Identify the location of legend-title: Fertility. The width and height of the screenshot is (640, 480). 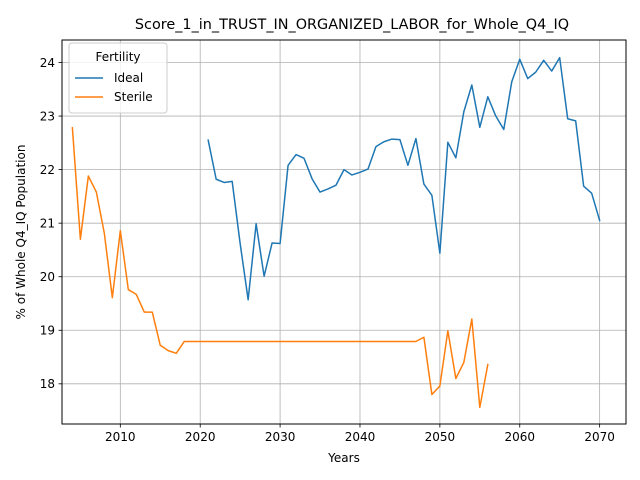
(117, 57).